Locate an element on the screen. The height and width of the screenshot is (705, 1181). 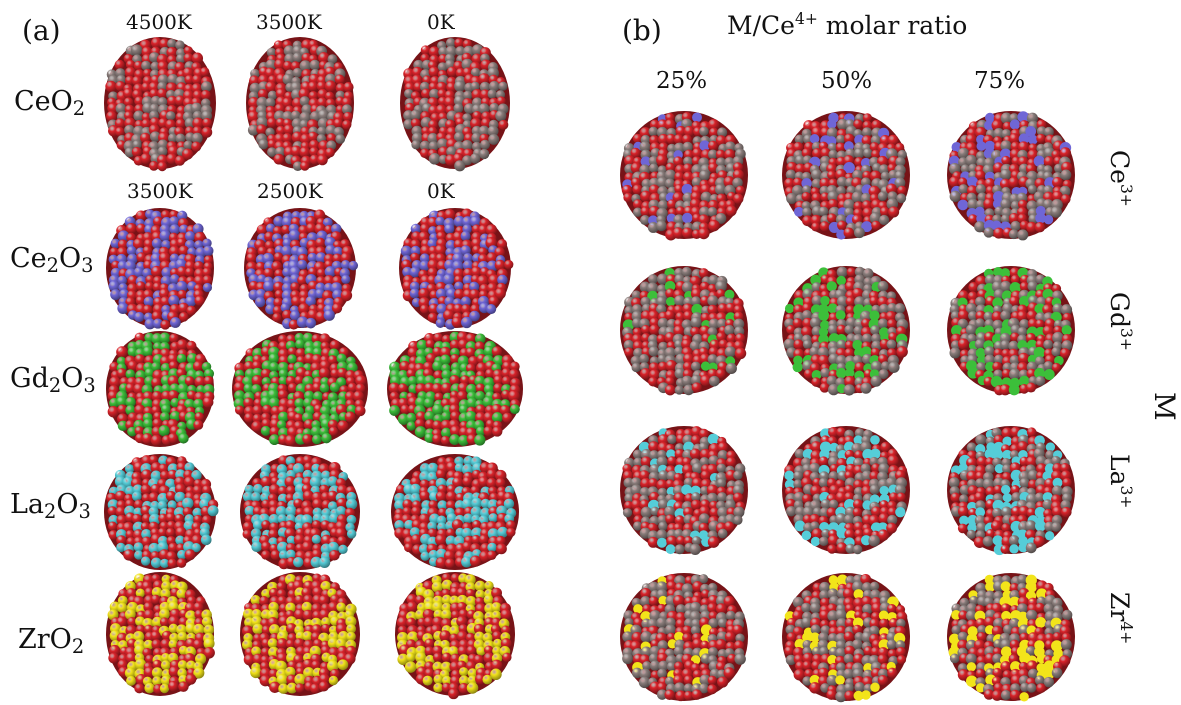
nanoparticle-doped-la3 is located at coordinates (684, 490).